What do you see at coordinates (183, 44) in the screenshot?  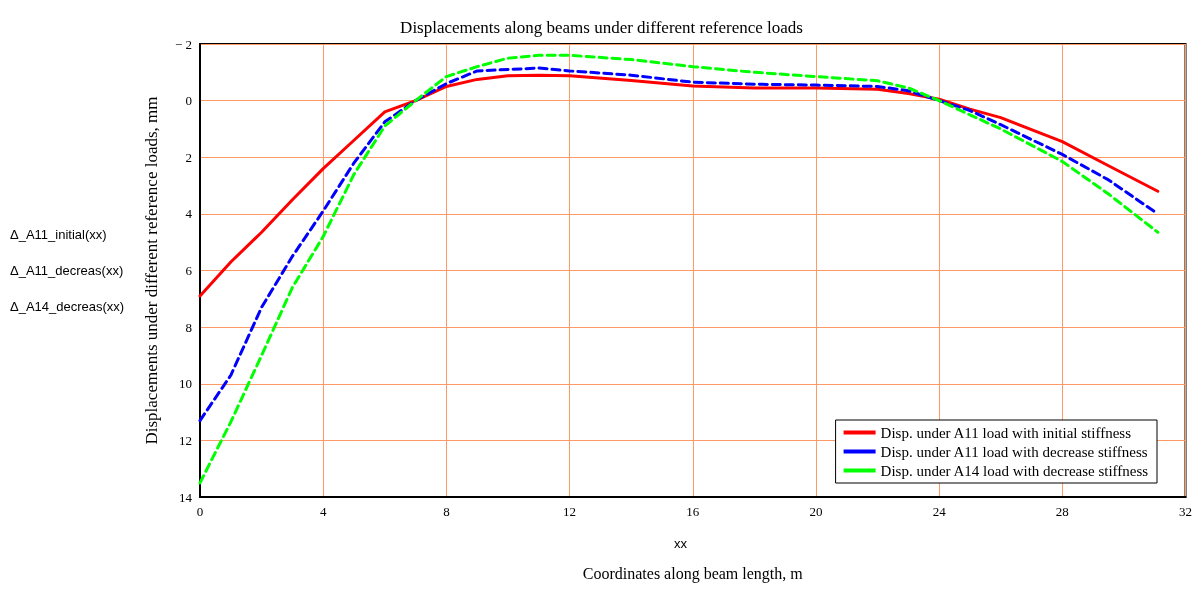 I see `y-tick-label: − 2` at bounding box center [183, 44].